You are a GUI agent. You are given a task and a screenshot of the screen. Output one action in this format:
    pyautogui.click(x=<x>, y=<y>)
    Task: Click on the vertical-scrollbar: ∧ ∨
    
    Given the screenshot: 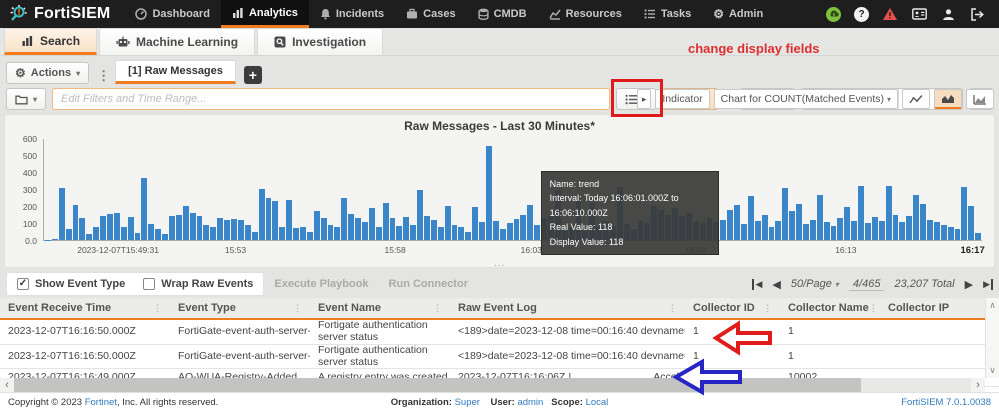 What is the action you would take?
    pyautogui.click(x=992, y=338)
    